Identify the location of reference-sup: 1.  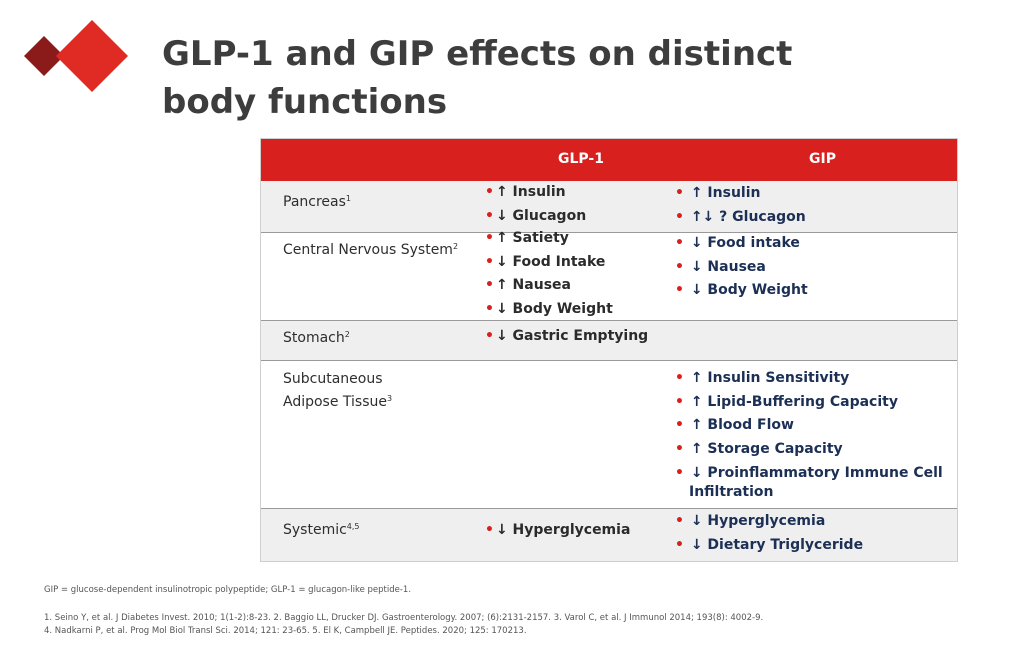
(348, 198).